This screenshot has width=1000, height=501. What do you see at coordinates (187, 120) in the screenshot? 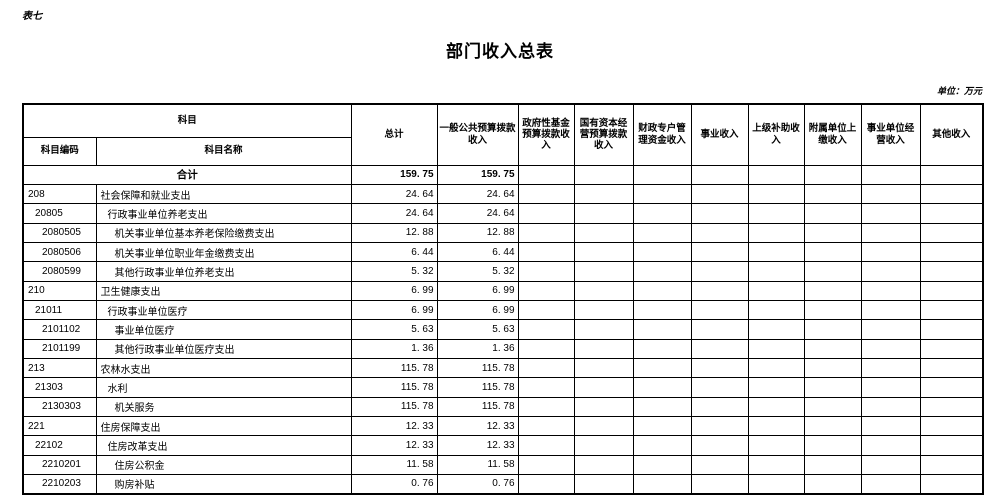
I see `header-subject: 科目` at bounding box center [187, 120].